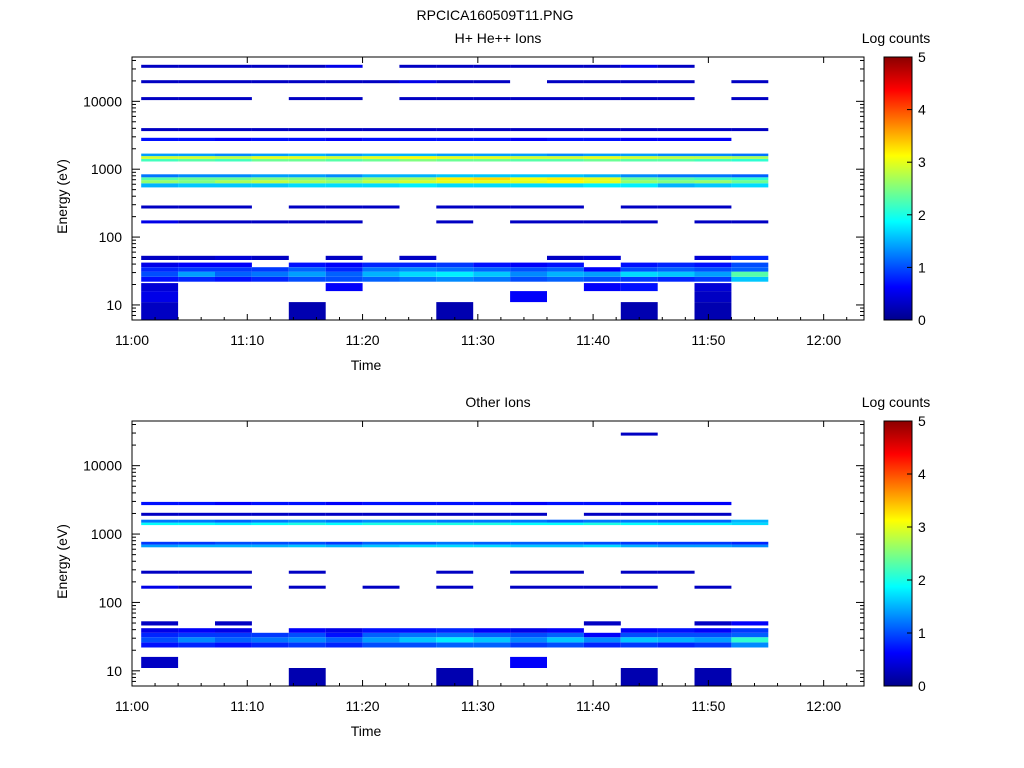  What do you see at coordinates (247, 706) in the screenshot?
I see `x-tick-label: 11:10` at bounding box center [247, 706].